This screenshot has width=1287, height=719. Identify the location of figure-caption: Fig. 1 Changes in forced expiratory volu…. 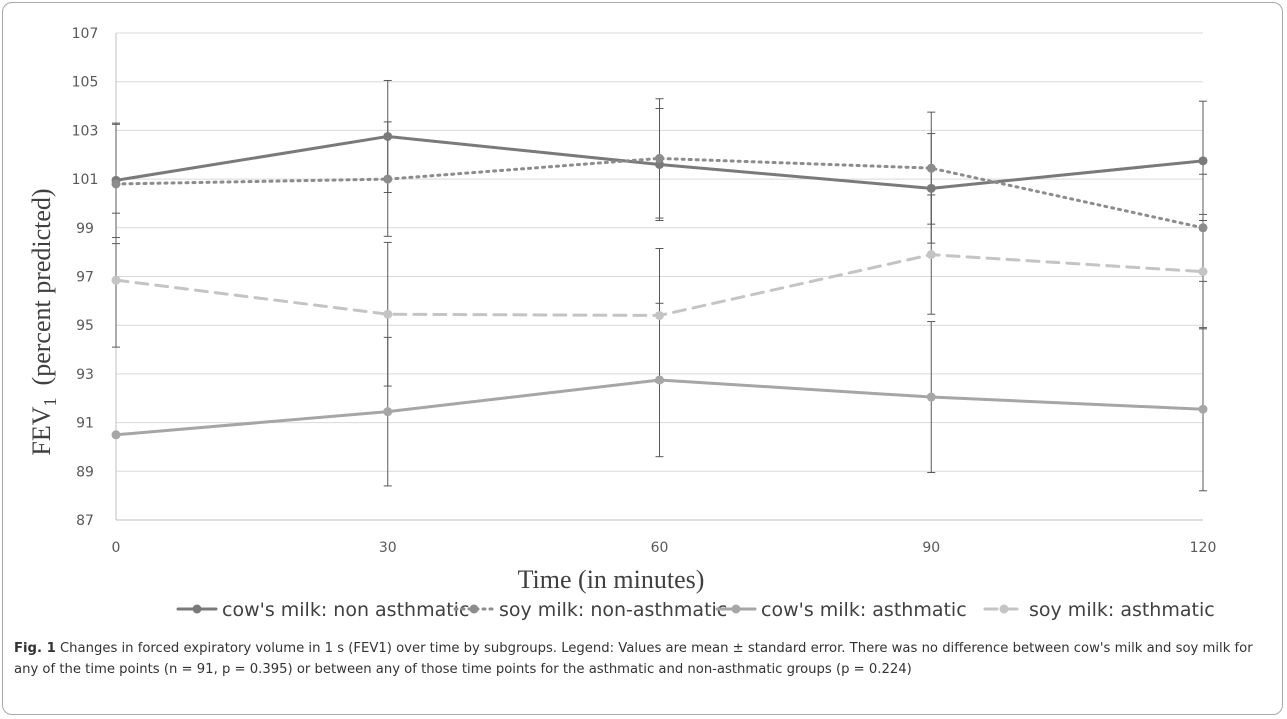
(639, 659).